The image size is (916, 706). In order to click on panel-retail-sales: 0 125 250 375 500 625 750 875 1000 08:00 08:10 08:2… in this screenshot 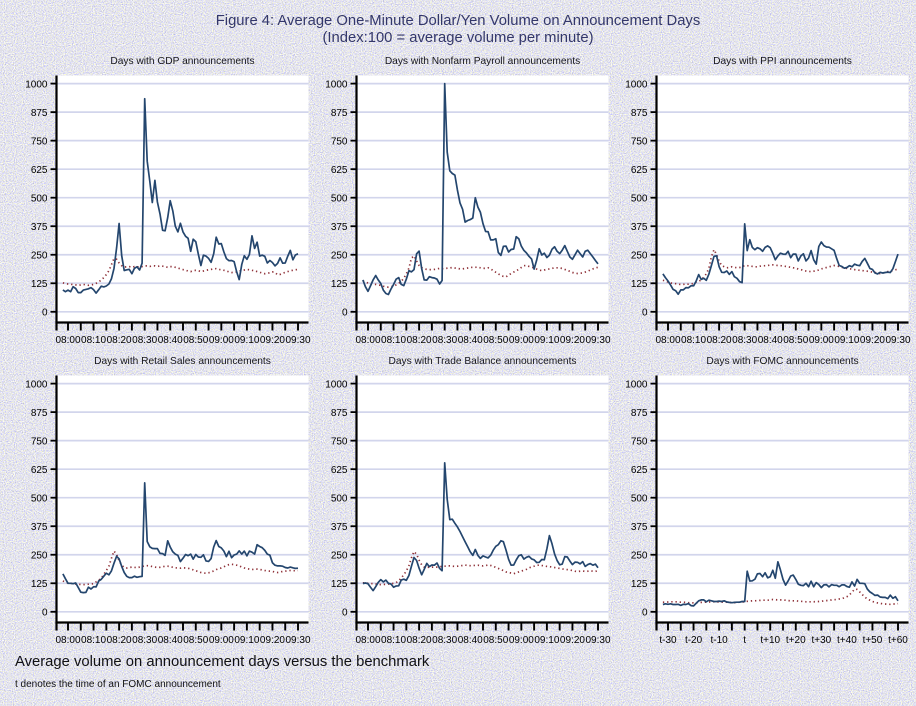, I will do `click(155, 500)`.